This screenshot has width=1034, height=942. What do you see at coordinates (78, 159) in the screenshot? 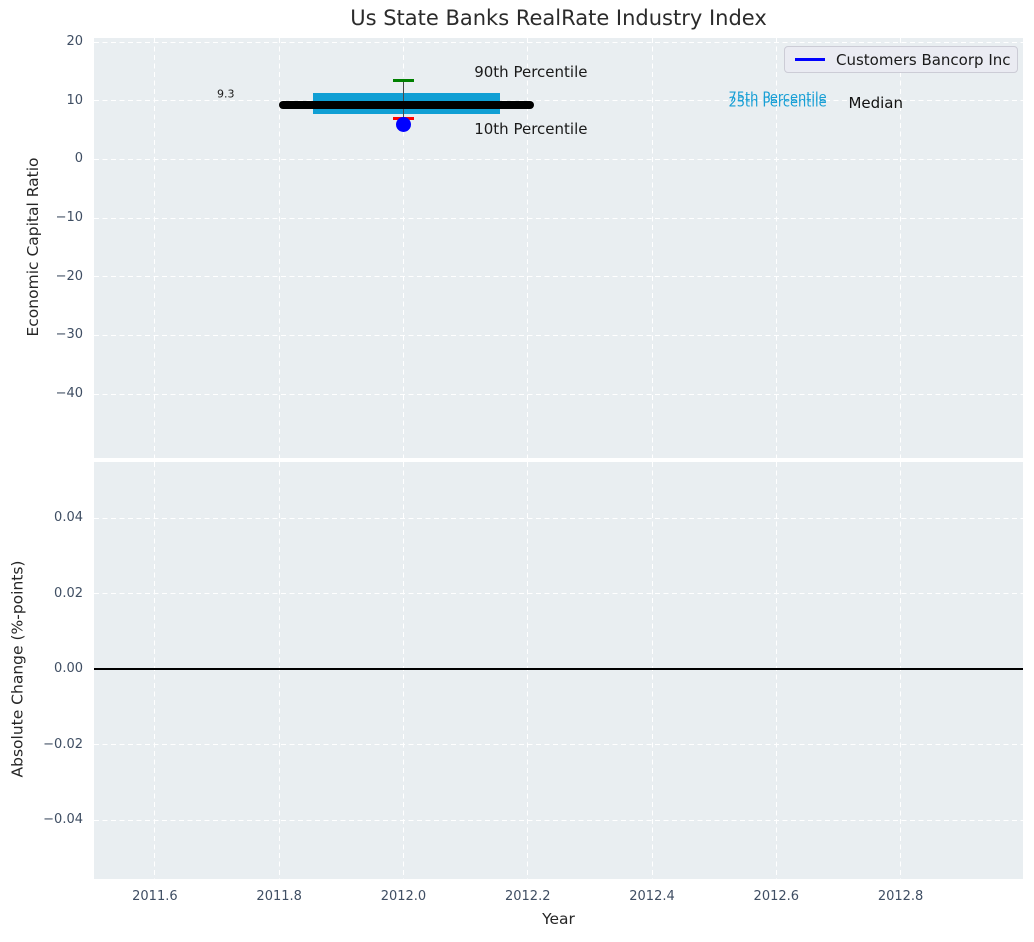
I see `y-tick-label: 0` at bounding box center [78, 159].